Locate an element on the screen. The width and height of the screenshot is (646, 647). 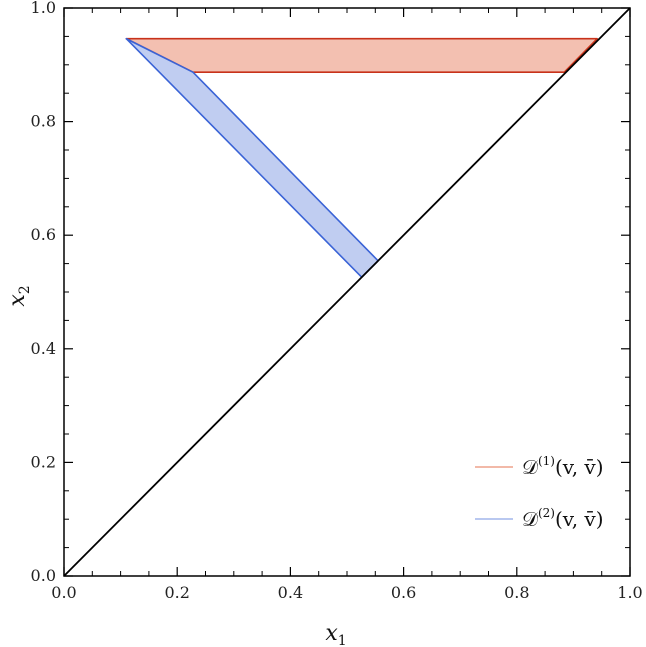
x-tick-label: 0.2 is located at coordinates (176, 592).